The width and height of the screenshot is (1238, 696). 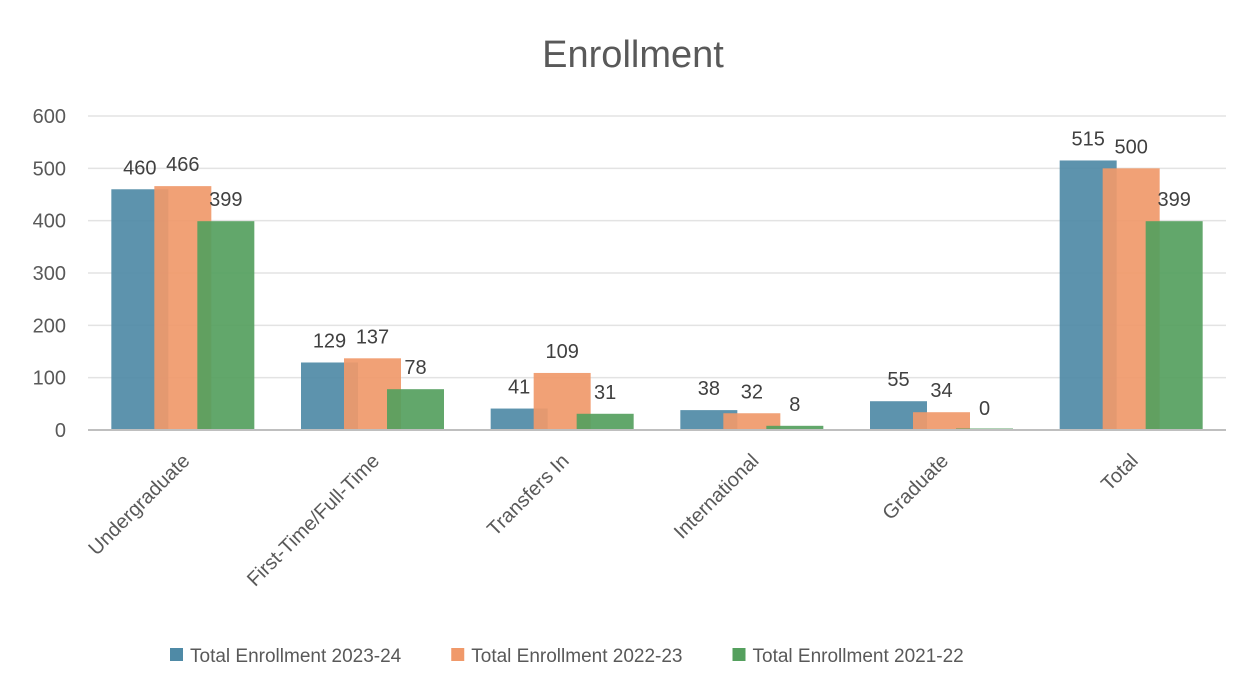 I want to click on legend-label: Total Enrollment 2021-22, so click(x=858, y=656).